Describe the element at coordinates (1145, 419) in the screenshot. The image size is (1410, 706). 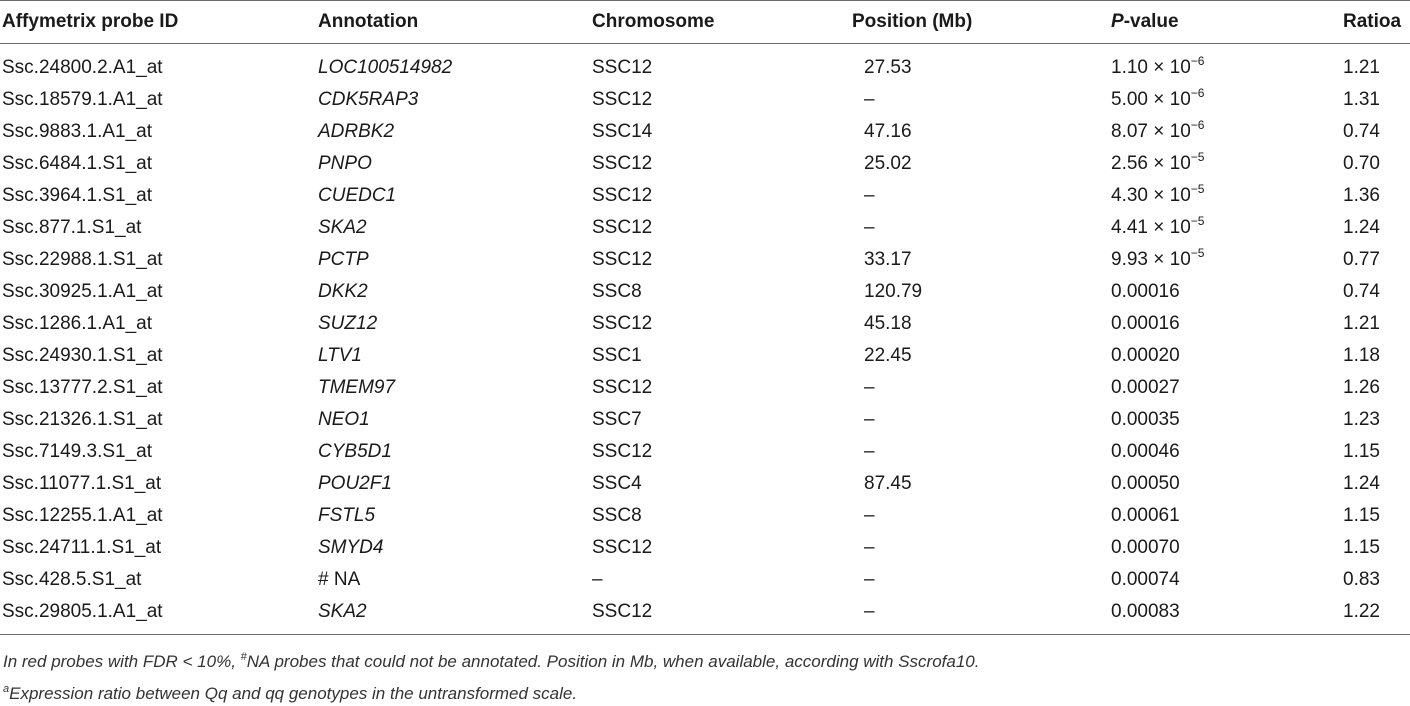
I see `pvalue-base: 0.00035` at that location.